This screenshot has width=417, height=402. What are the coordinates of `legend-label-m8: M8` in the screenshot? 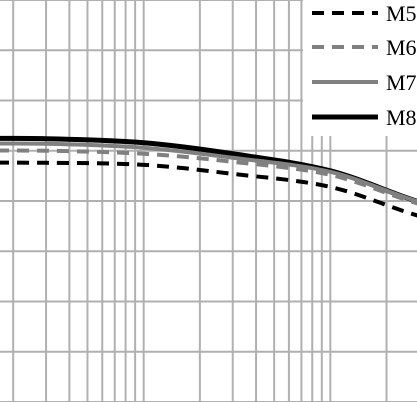 It's located at (401, 117).